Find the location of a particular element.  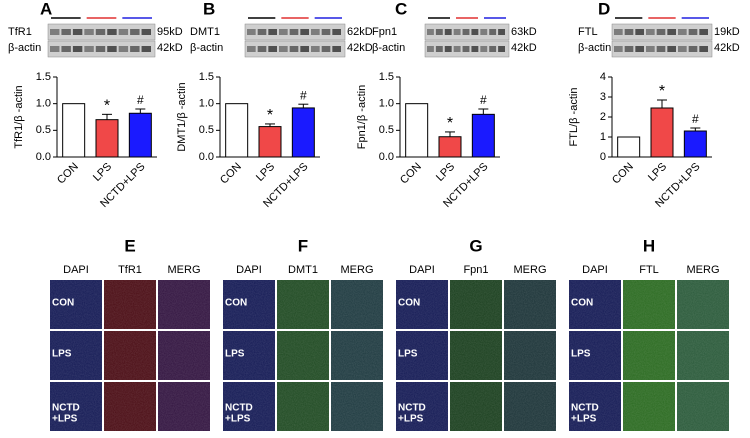

kd-label: 42kD is located at coordinates (170, 48).